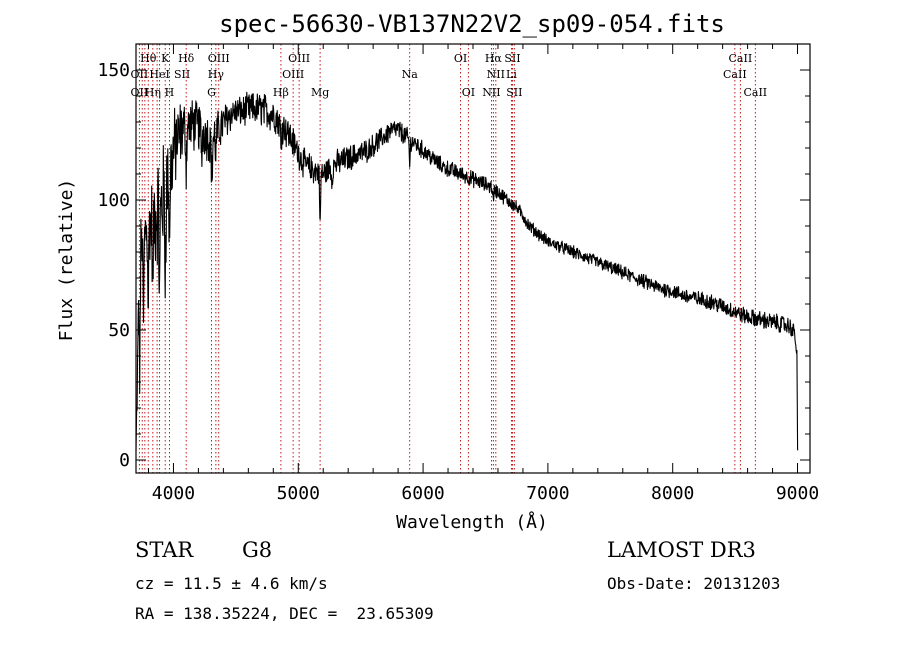 Image resolution: width=900 pixels, height=649 pixels. What do you see at coordinates (113, 200) in the screenshot?
I see `y-tick-label: 100` at bounding box center [113, 200].